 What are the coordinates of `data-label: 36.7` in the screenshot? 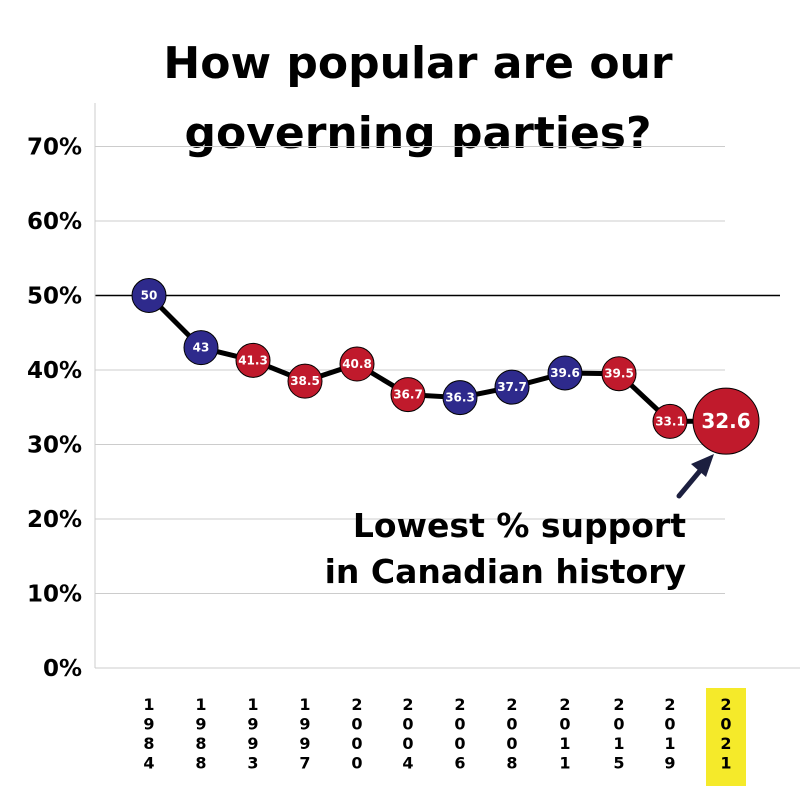 It's located at (408, 395).